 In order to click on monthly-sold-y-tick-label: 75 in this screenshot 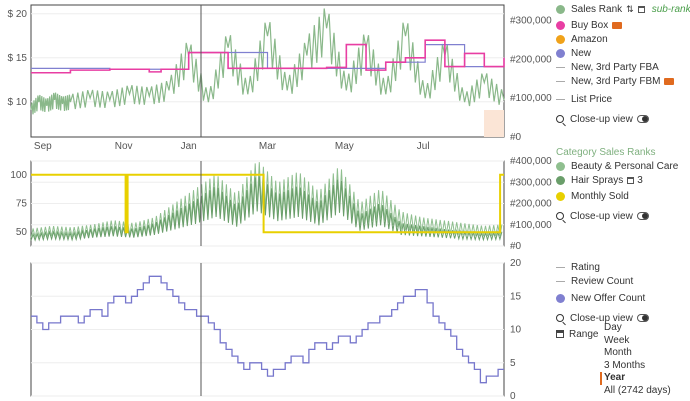, I will do `click(22, 204)`.